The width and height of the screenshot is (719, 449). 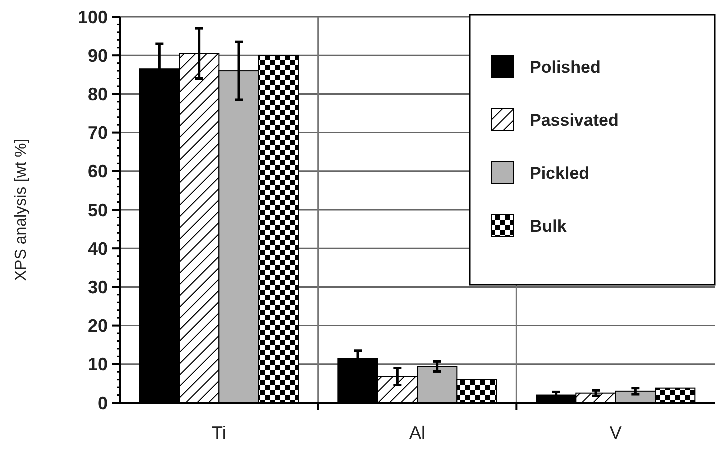 What do you see at coordinates (616, 433) in the screenshot?
I see `x-tick-label: V` at bounding box center [616, 433].